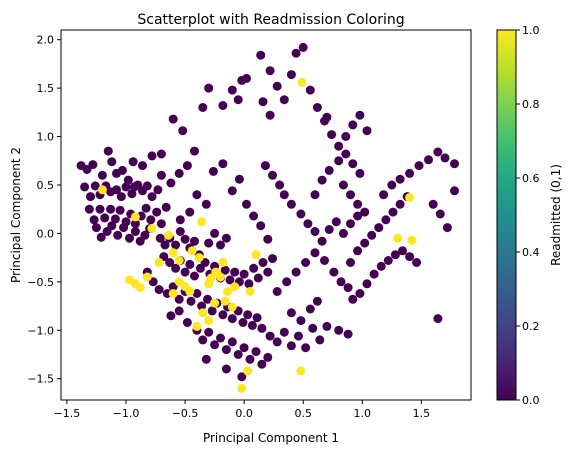 Image resolution: width=574 pixels, height=455 pixels. Describe the element at coordinates (531, 252) in the screenshot. I see `colorbar-tick-label: 0.4` at that location.